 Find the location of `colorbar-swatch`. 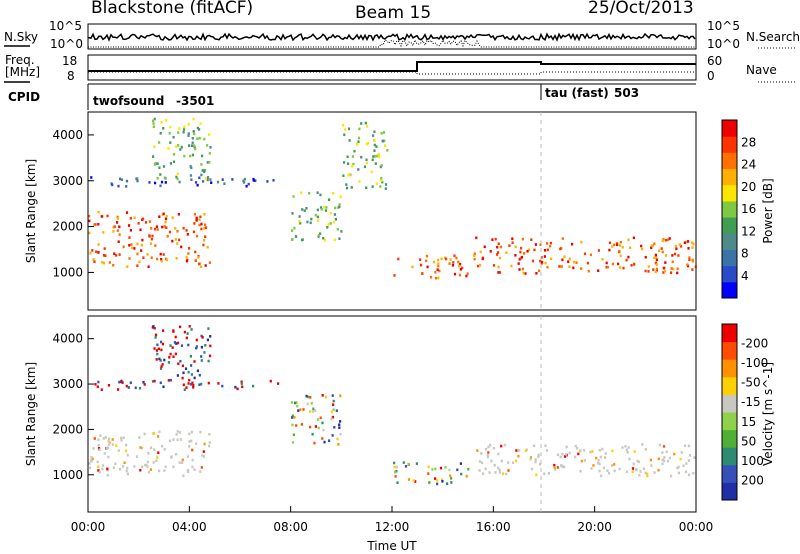

colorbar-swatch is located at coordinates (729, 456).